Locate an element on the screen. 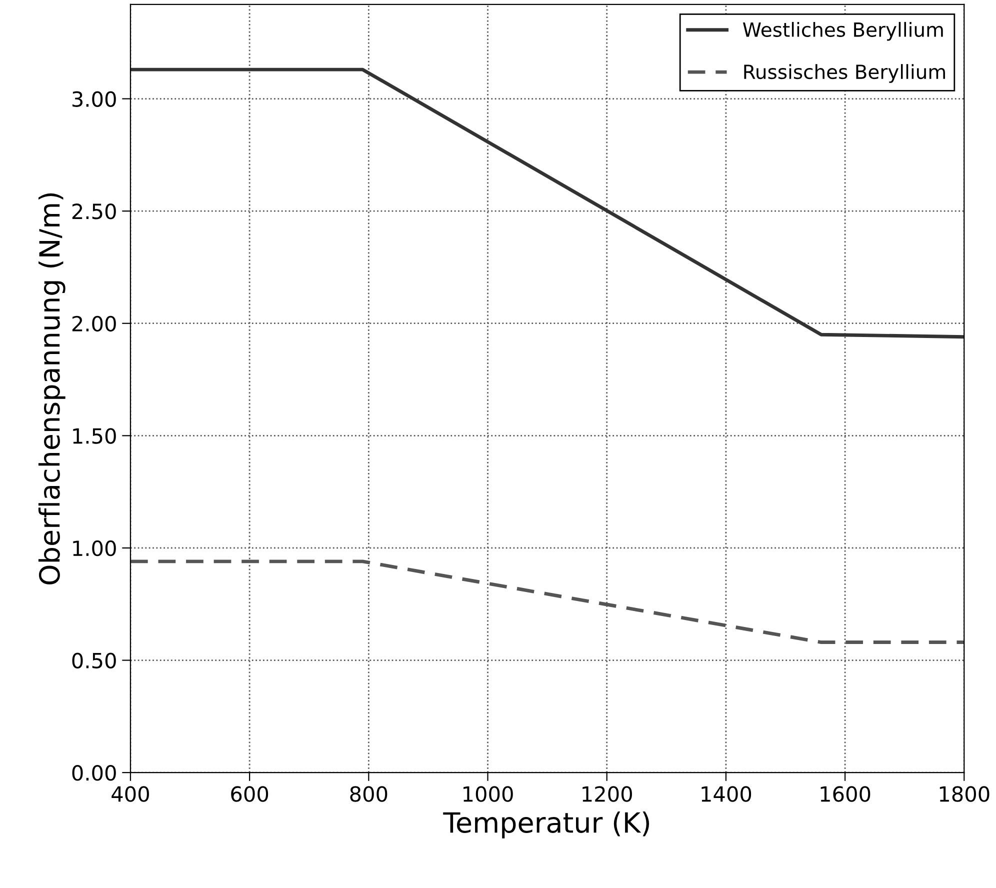 This screenshot has height=888, width=996. x-tick-label: 1200 is located at coordinates (607, 794).